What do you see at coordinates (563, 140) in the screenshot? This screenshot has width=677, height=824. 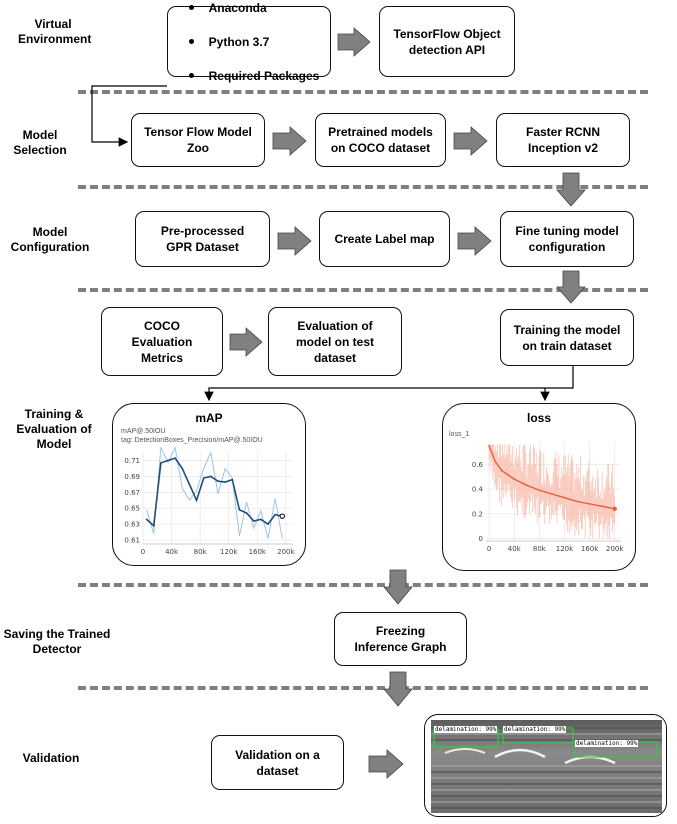 I see `faster-rcnn-box: Faster RCNN Inception v2` at bounding box center [563, 140].